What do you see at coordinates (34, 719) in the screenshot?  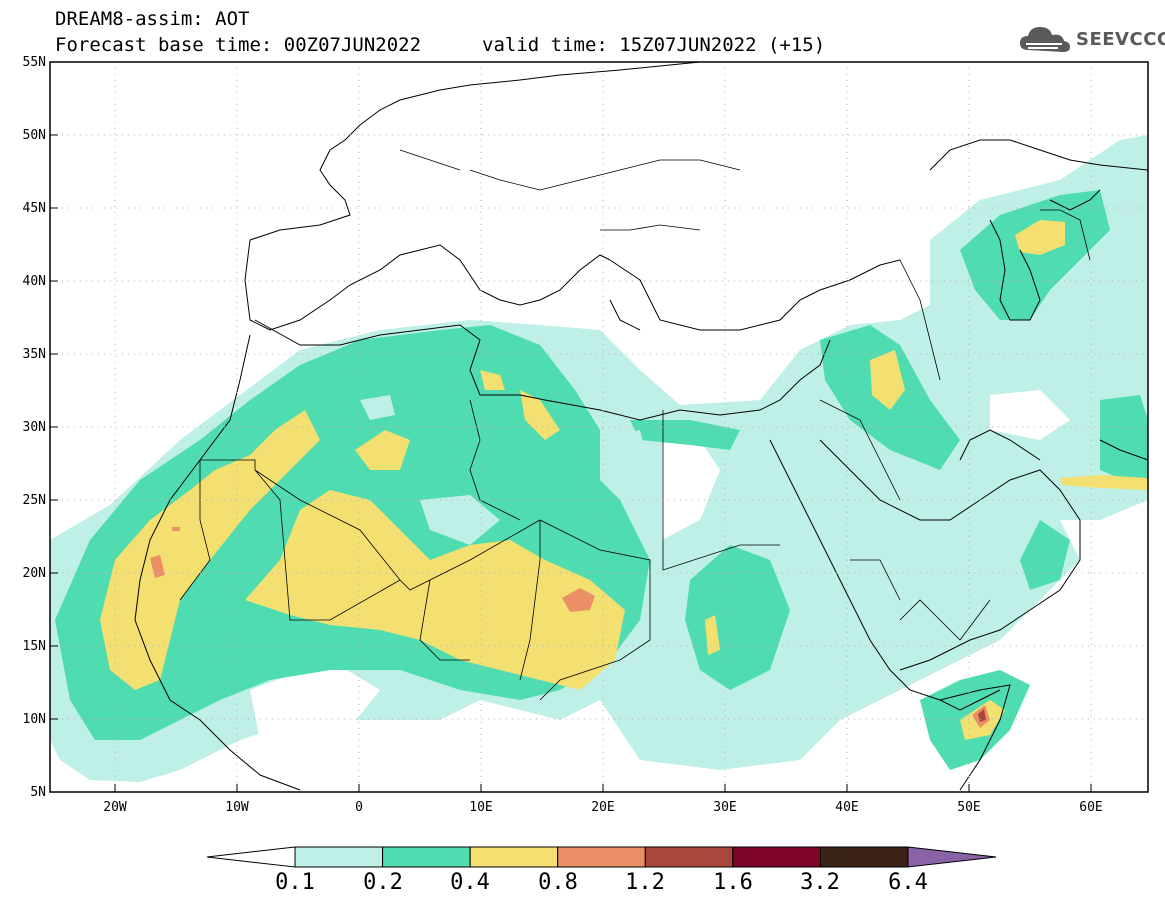 I see `lat-label: 10N` at bounding box center [34, 719].